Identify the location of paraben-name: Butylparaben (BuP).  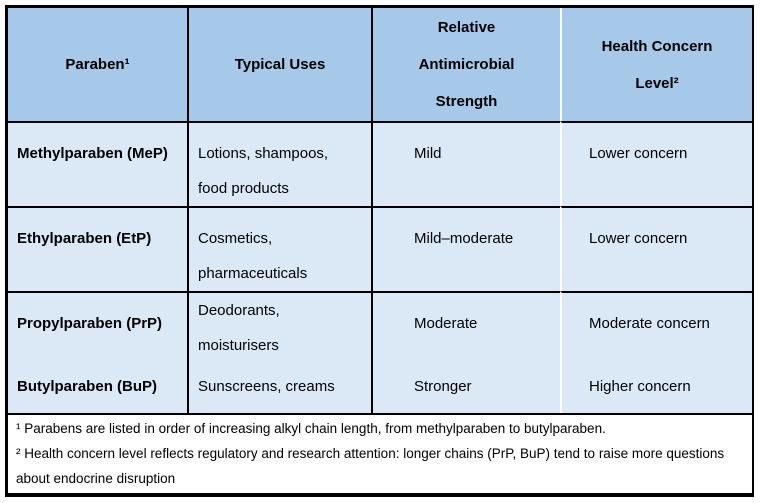
(87, 386).